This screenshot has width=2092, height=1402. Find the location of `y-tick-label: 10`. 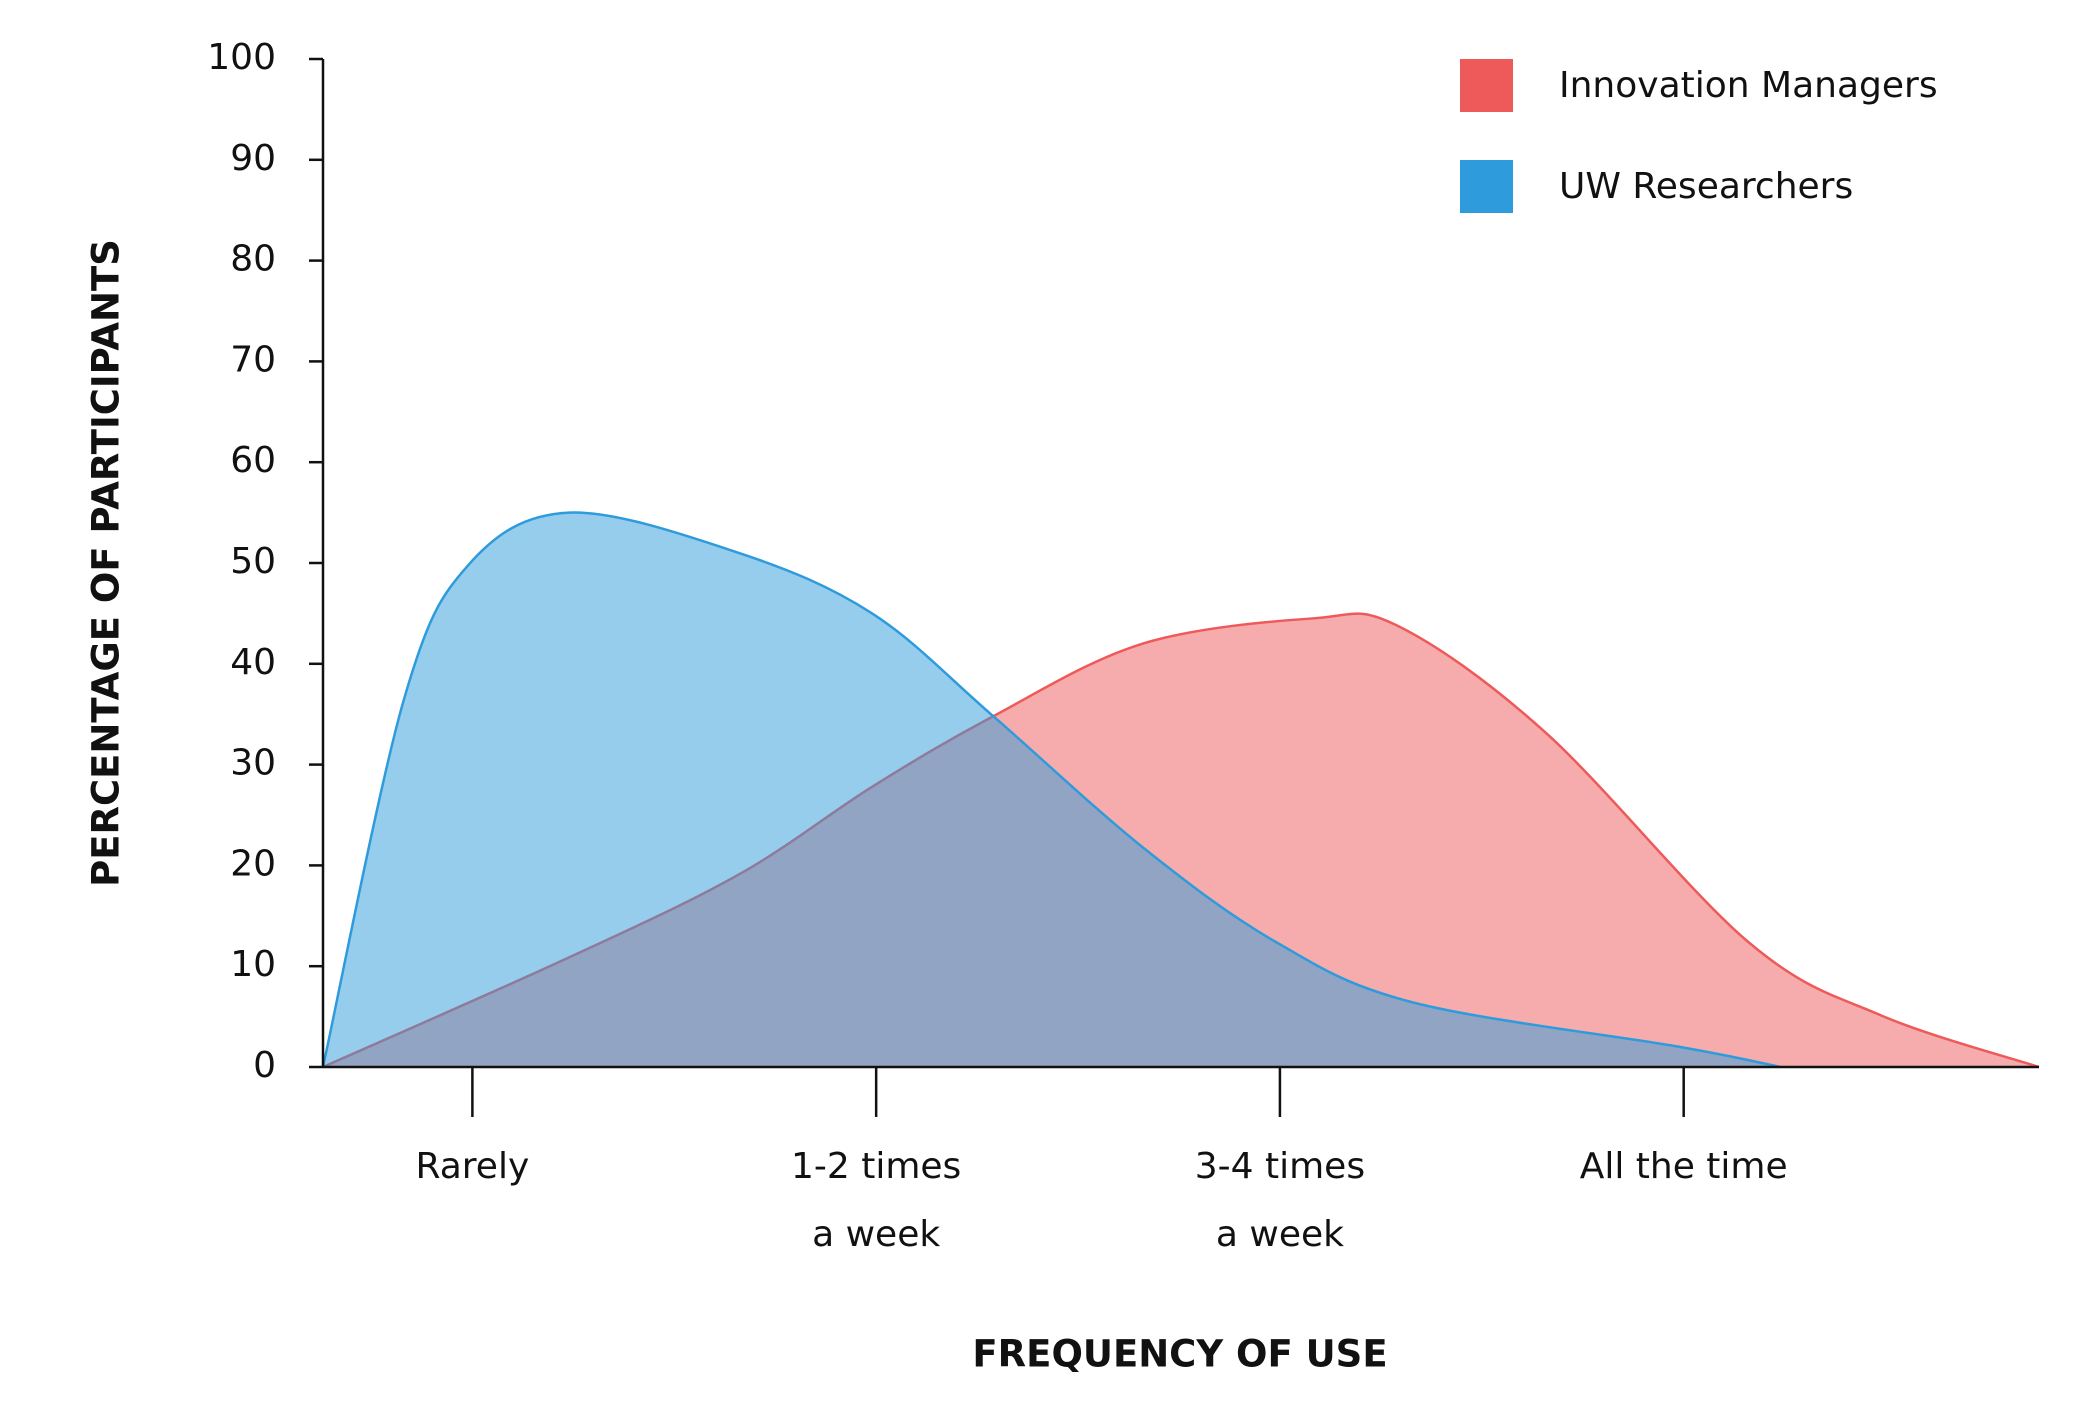

y-tick-label: 10 is located at coordinates (253, 964).